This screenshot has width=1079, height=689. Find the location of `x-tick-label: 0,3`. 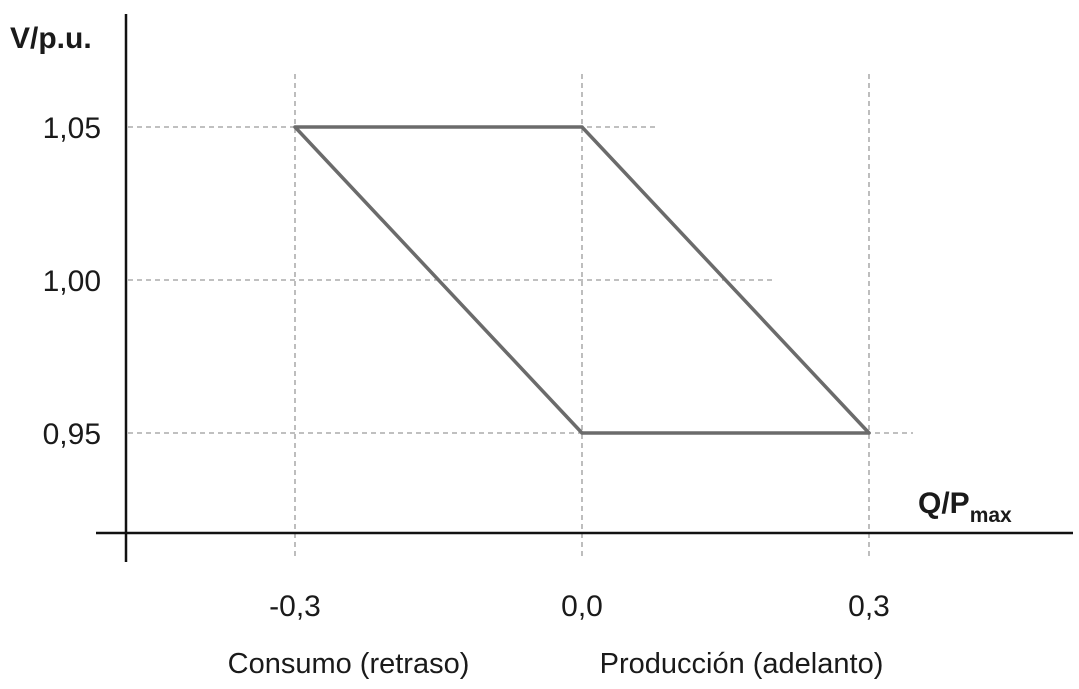

x-tick-label: 0,3 is located at coordinates (869, 606).